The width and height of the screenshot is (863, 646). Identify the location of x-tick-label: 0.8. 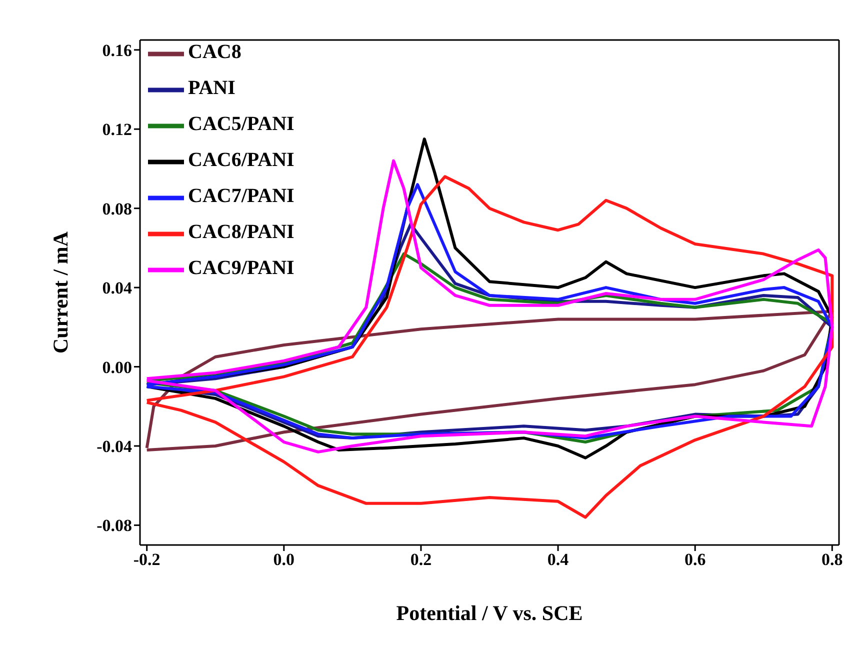
(832, 560).